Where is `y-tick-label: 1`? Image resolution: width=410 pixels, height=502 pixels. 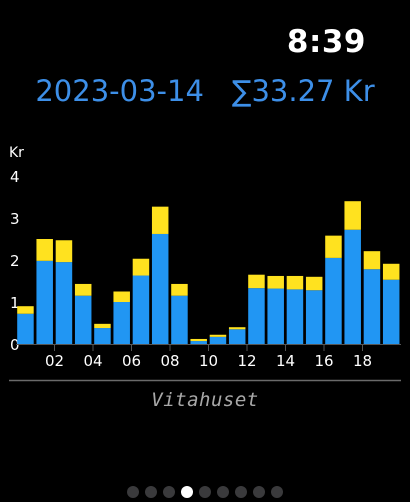 y-tick-label: 1 is located at coordinates (15, 303).